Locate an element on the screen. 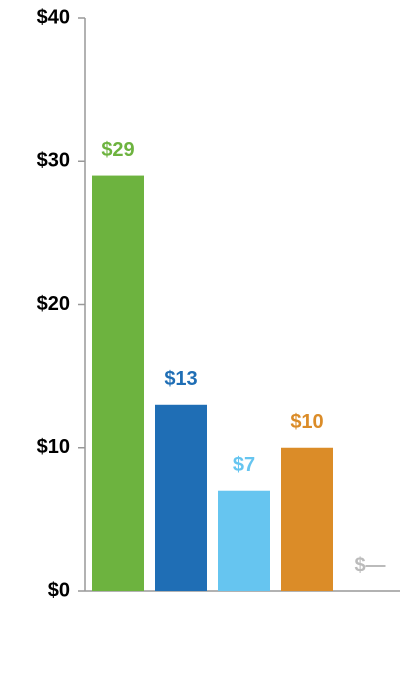  value-label: $10 is located at coordinates (306, 422).